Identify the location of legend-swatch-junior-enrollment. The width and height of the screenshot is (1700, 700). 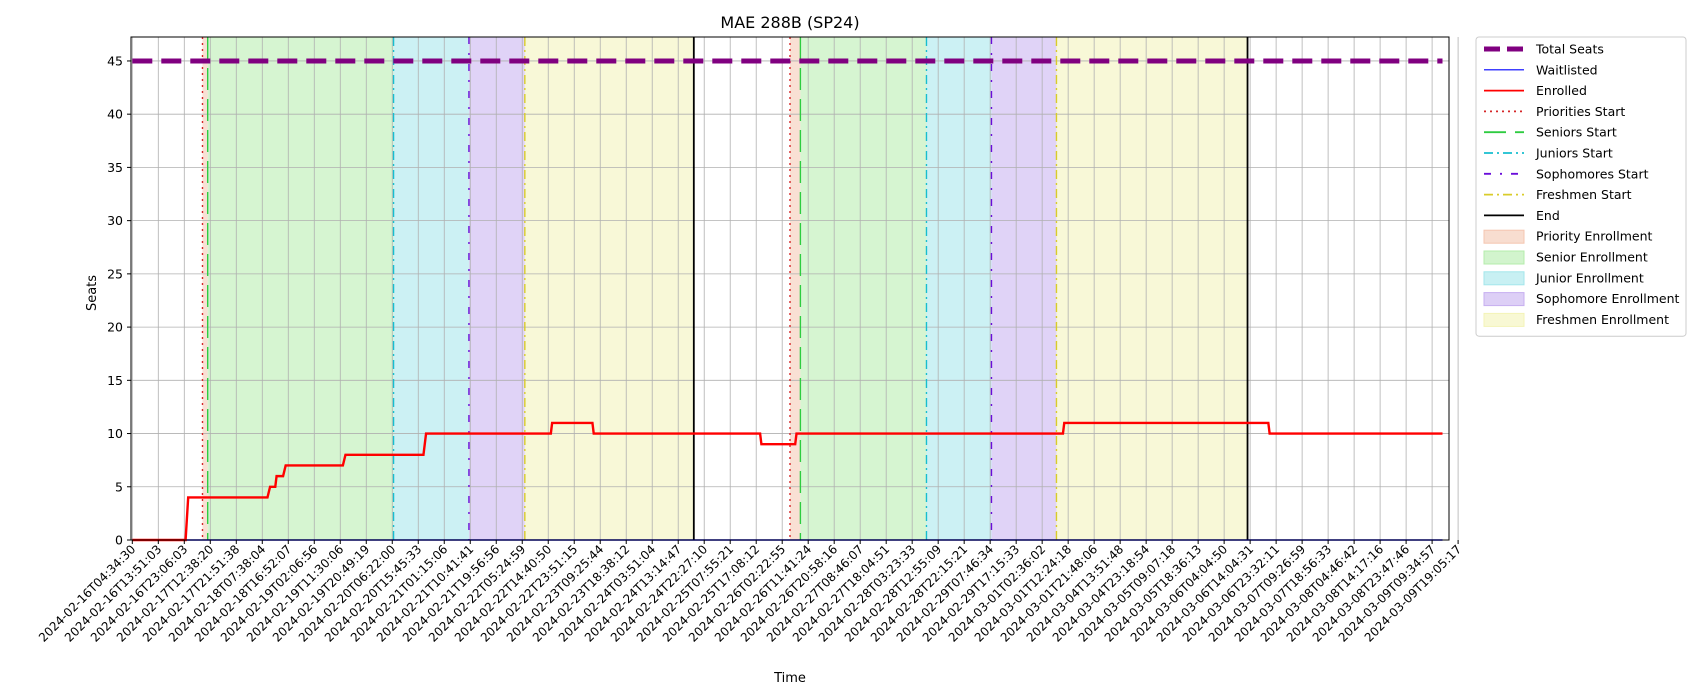
(1504, 278).